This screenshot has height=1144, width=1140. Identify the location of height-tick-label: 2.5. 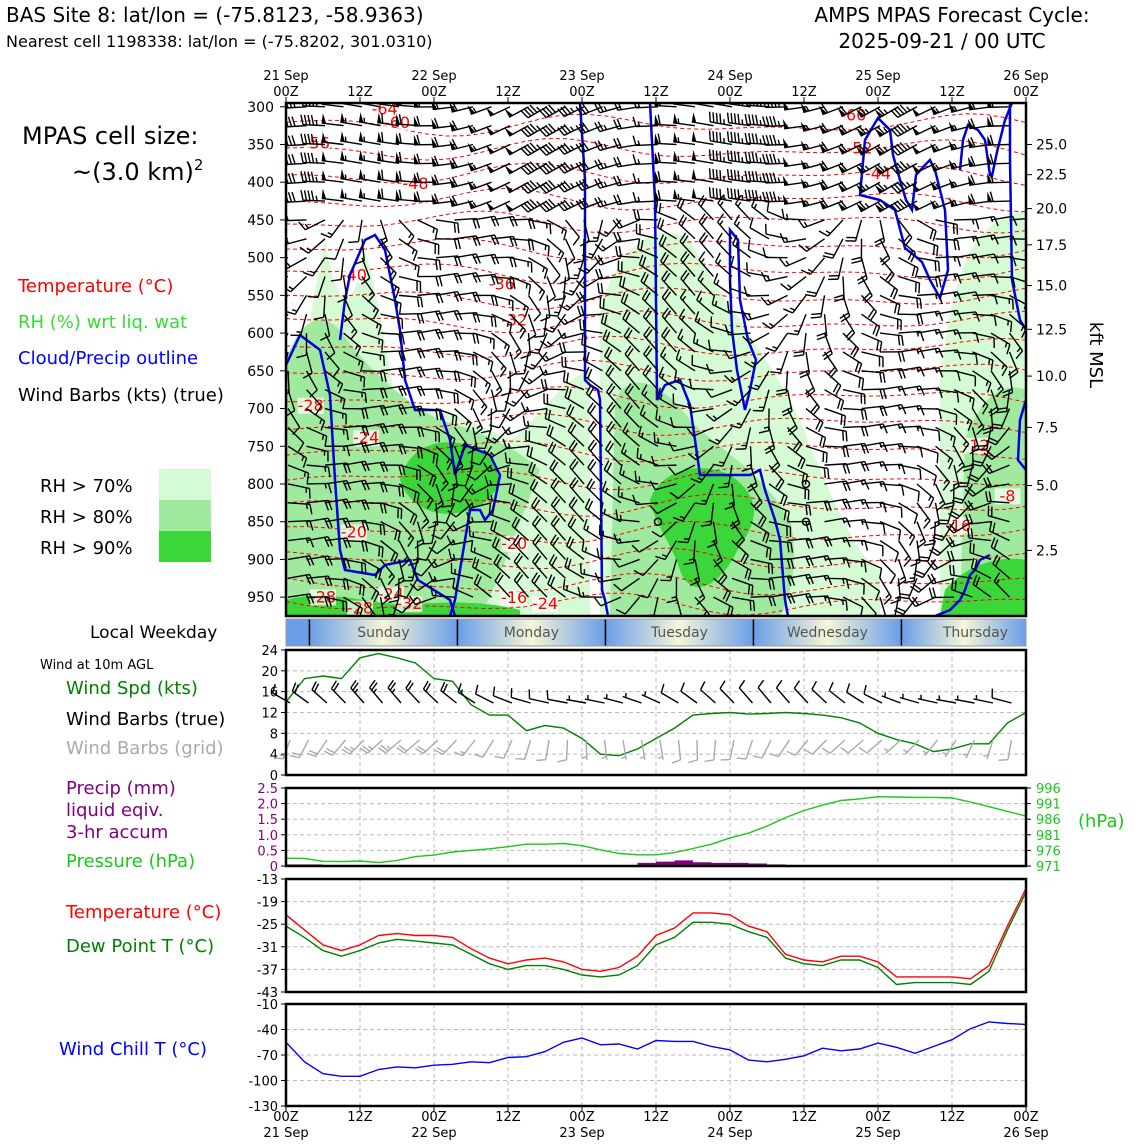
(1047, 551).